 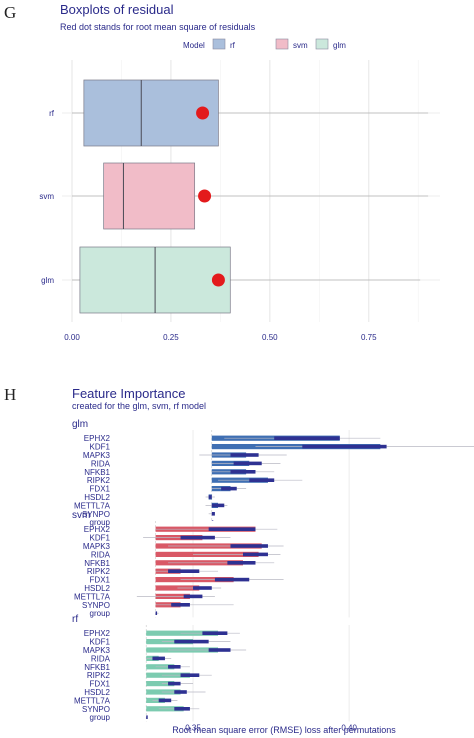 What do you see at coordinates (300, 45) in the screenshot?
I see `legend-label-svm: svm` at bounding box center [300, 45].